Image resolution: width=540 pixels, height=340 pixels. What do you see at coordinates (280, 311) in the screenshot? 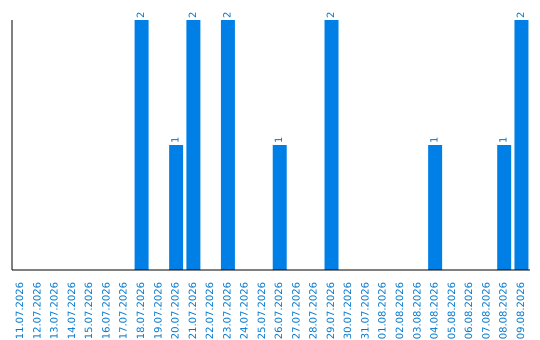
I see `x-tick-label: 26.07.2026` at bounding box center [280, 311].